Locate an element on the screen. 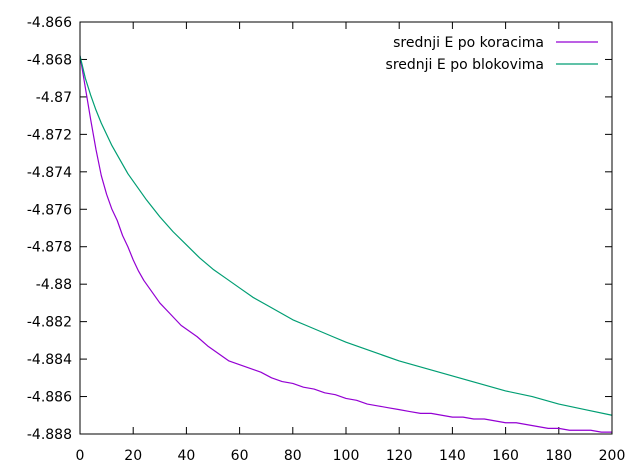 The width and height of the screenshot is (640, 476). x-tick-label: 0 is located at coordinates (80, 456).